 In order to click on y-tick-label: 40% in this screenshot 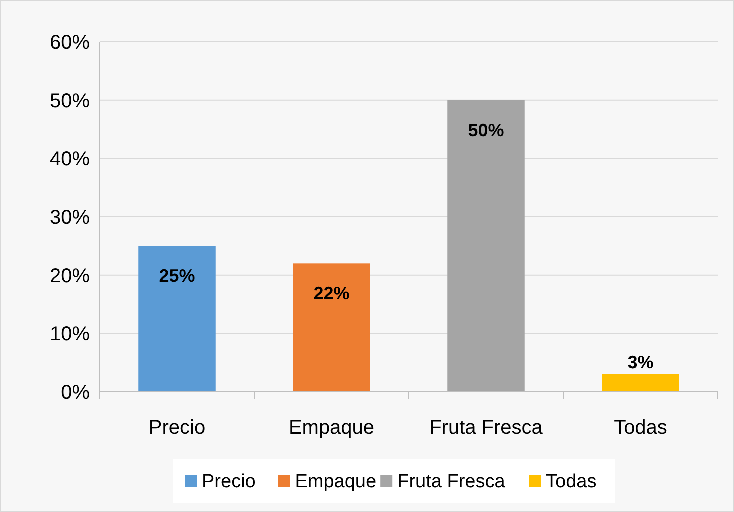, I will do `click(70, 159)`.